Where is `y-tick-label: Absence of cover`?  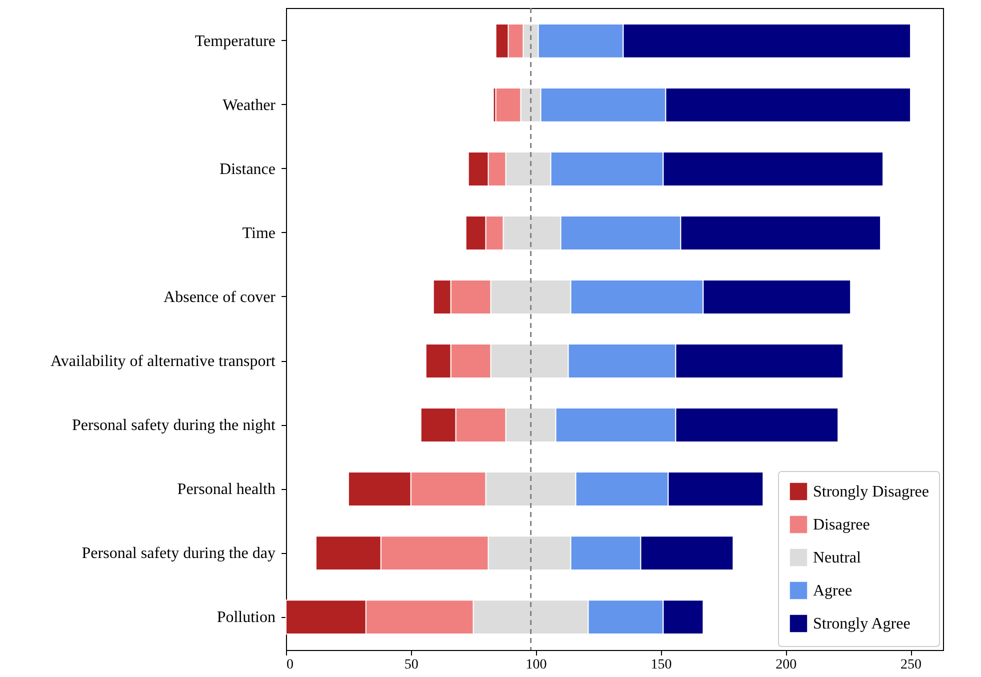
y-tick-label: Absence of cover is located at coordinates (220, 297).